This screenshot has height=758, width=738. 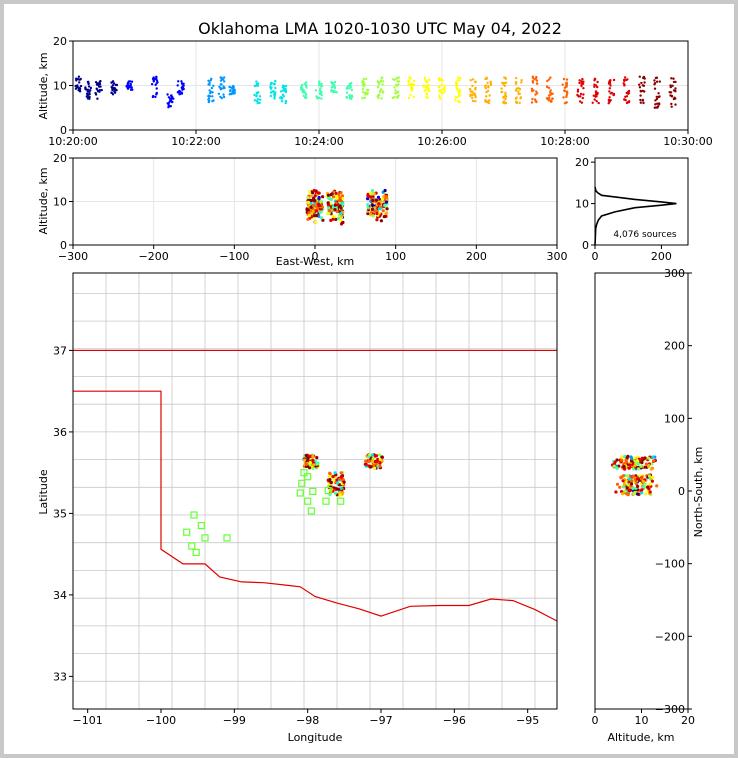 I want to click on altitude-time-ylabel: Altitude, km, so click(x=43, y=85).